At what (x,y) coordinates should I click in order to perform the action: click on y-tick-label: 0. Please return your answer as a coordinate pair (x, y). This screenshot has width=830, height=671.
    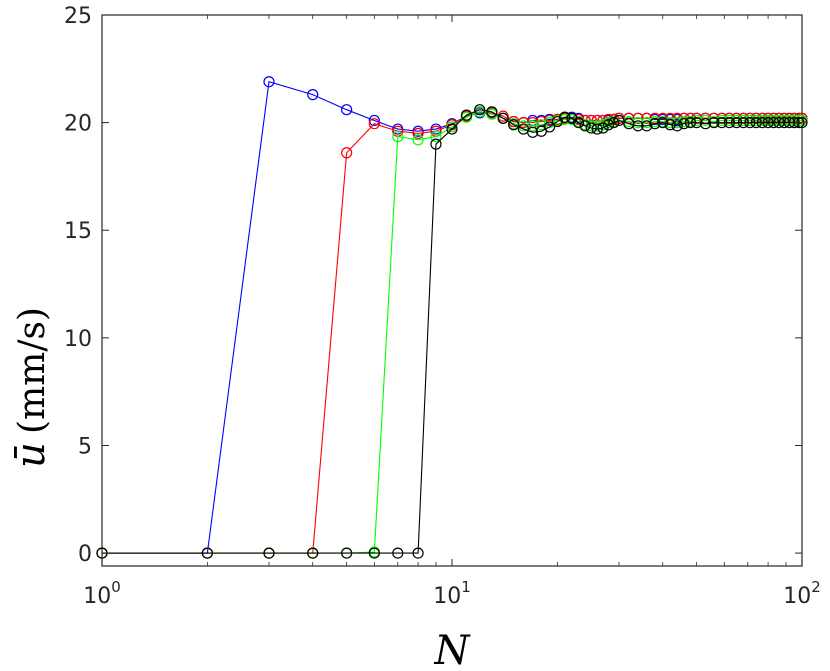
    Looking at the image, I should click on (85, 554).